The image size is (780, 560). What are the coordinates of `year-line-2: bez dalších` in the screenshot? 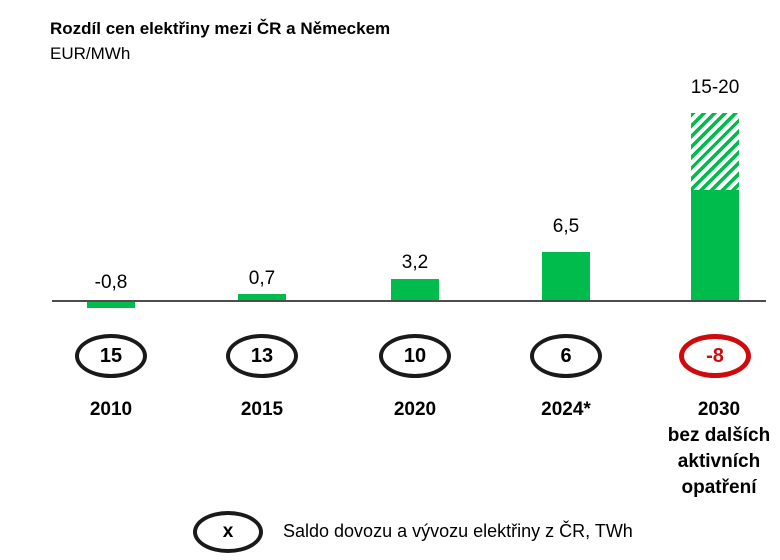 It's located at (719, 435).